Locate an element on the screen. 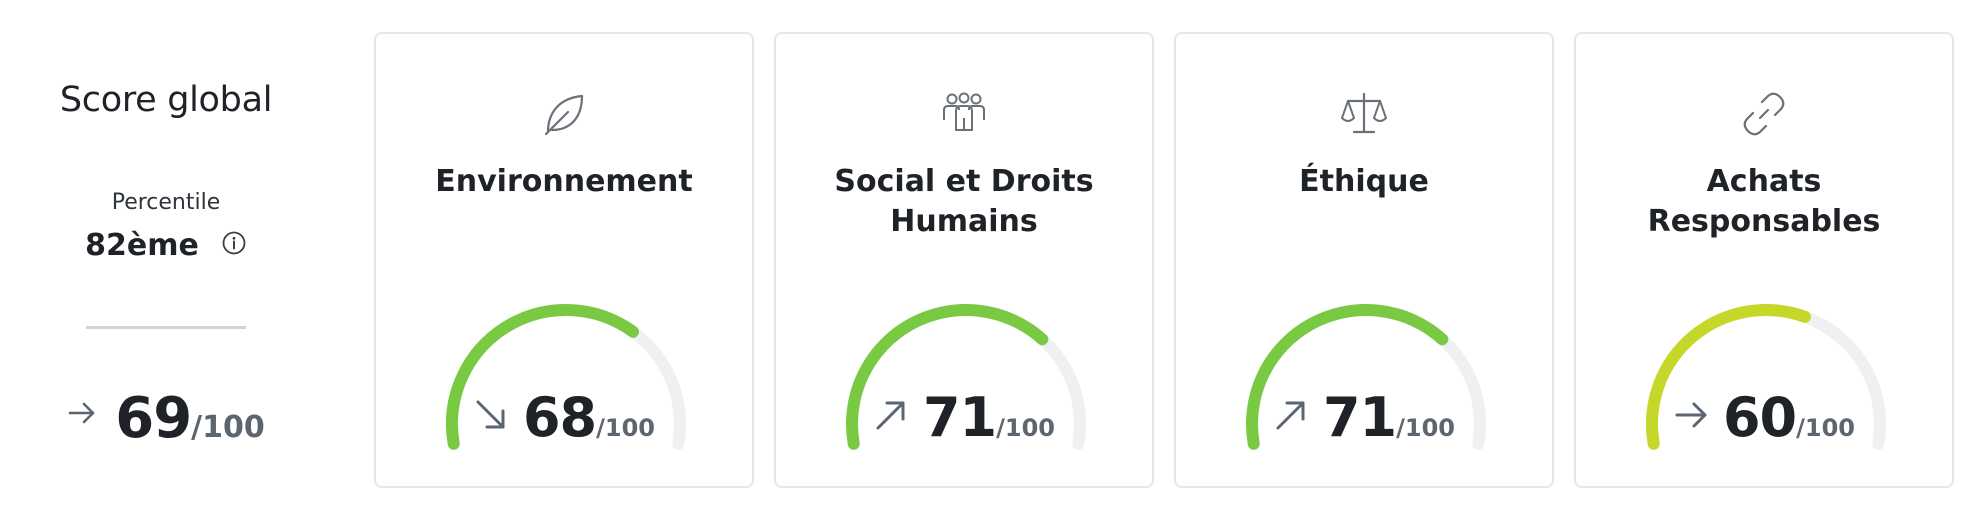  link-icon is located at coordinates (1764, 114).